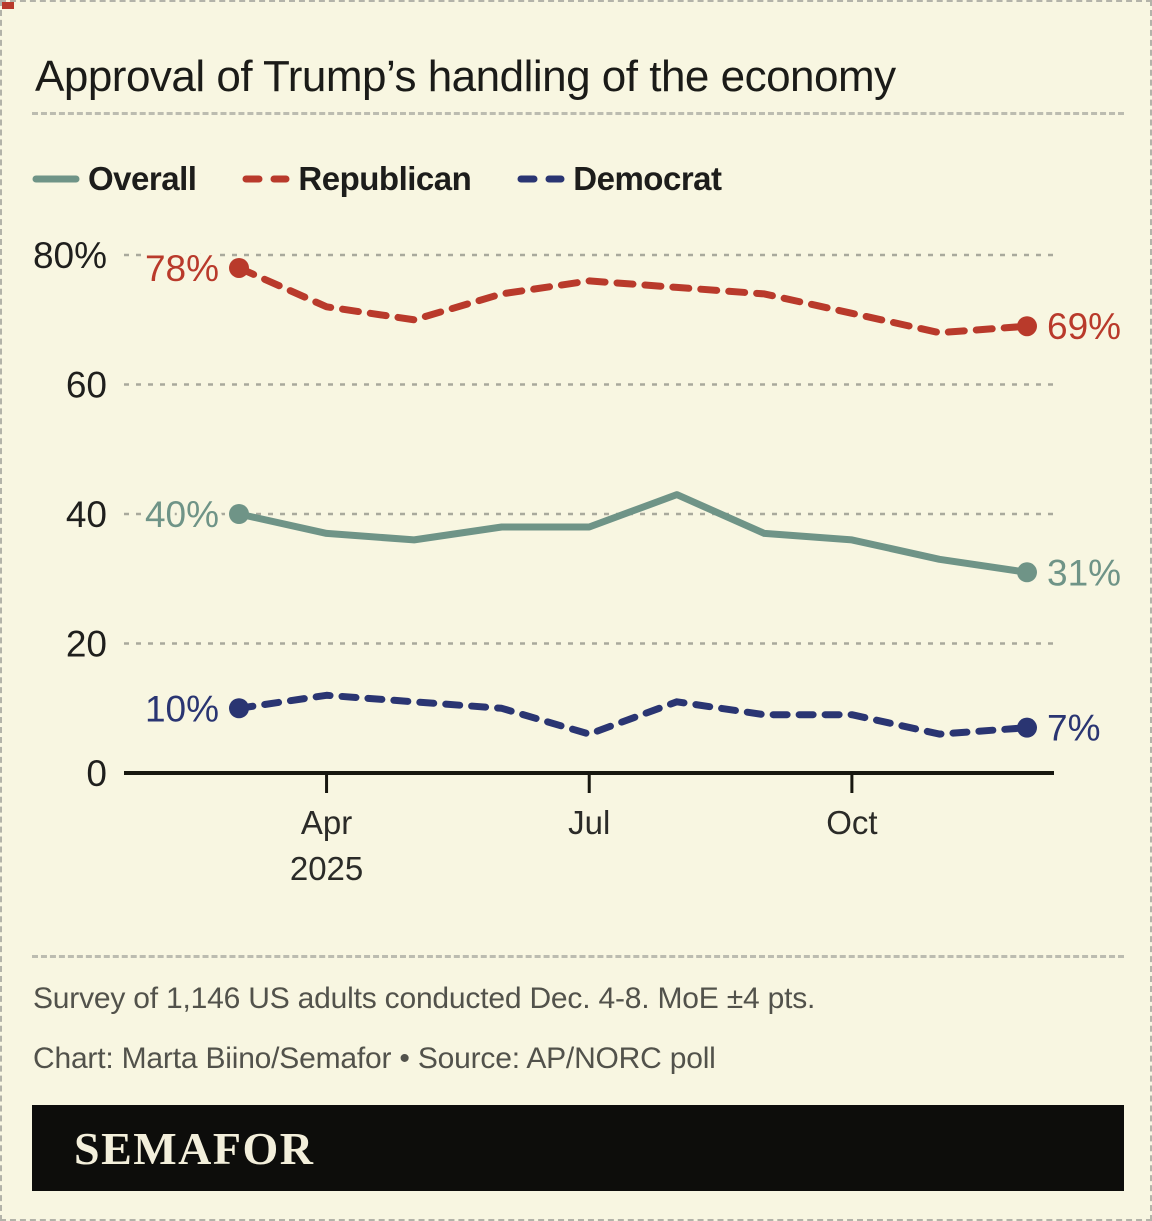 This screenshot has height=1221, width=1152. What do you see at coordinates (86, 644) in the screenshot?
I see `y-tick-label-20: 20` at bounding box center [86, 644].